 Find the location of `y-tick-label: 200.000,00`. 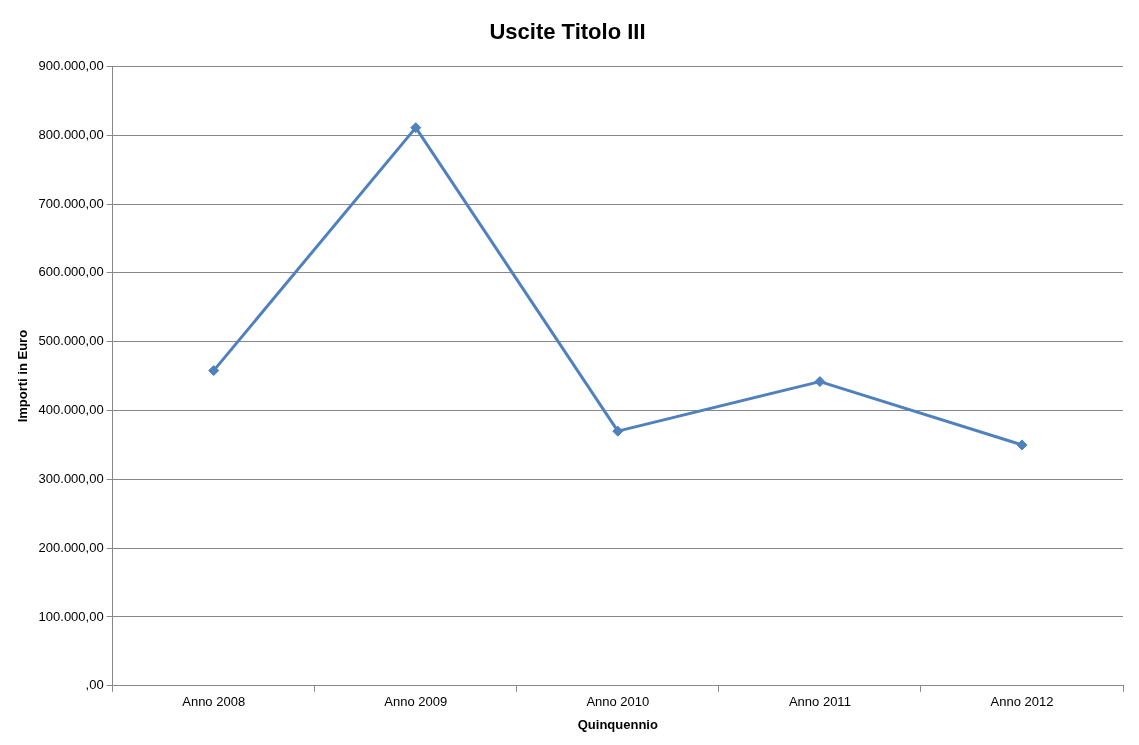

y-tick-label: 200.000,00 is located at coordinates (71, 547).